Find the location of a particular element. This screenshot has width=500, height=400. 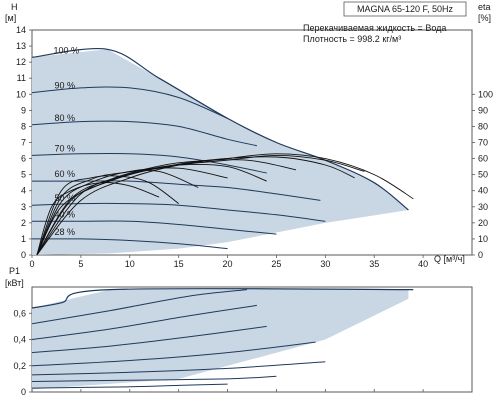

p1-tick-label: 0,2 is located at coordinates (19, 366).